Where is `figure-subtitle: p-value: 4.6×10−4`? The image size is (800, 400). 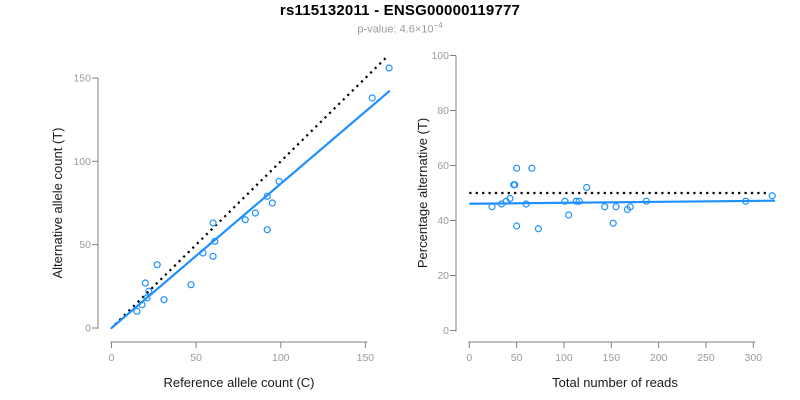 figure-subtitle: p-value: 4.6×10−4 is located at coordinates (400, 28).